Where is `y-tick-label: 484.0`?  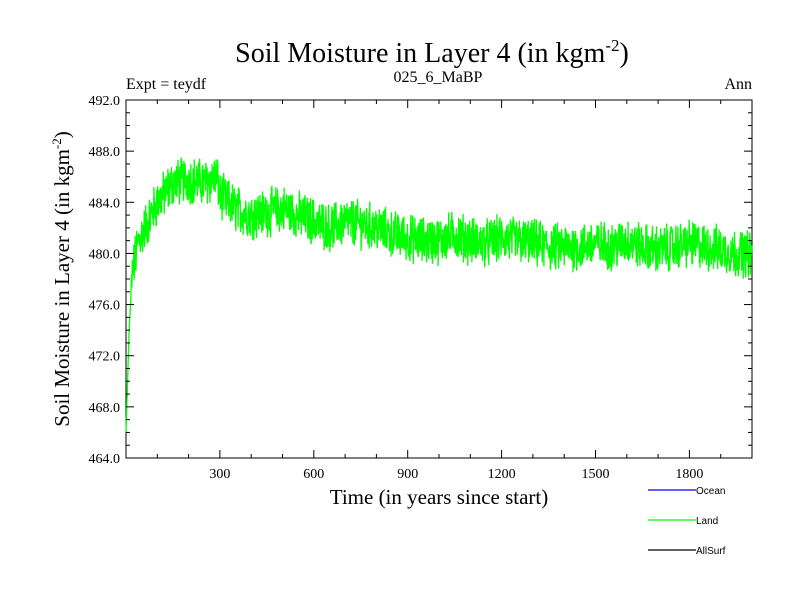
y-tick-label: 484.0 is located at coordinates (105, 203).